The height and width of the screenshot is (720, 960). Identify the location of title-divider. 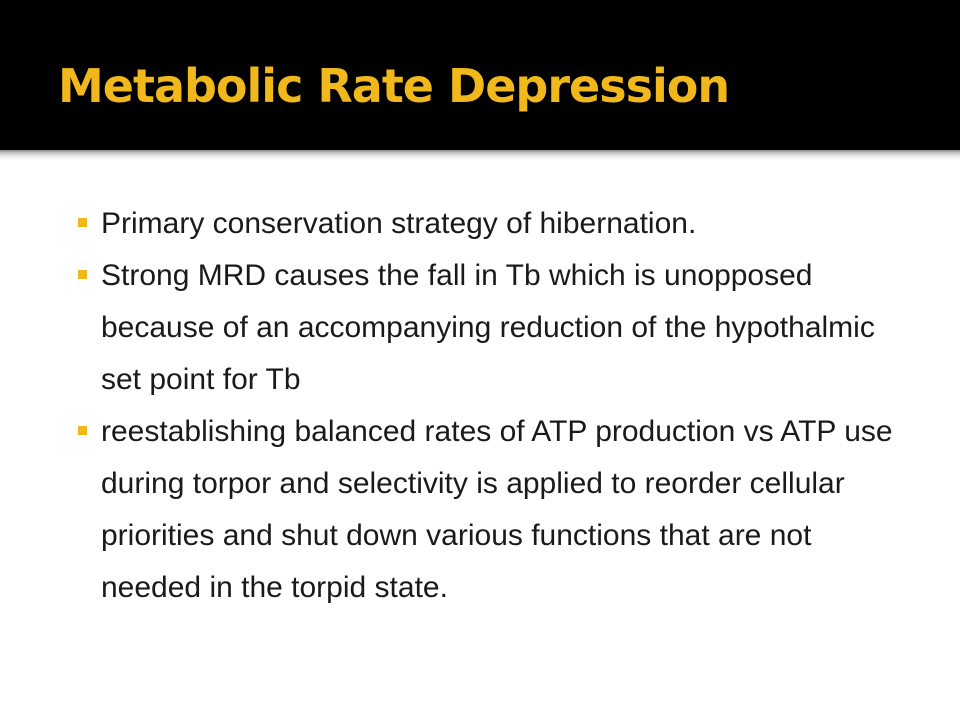
(480, 155).